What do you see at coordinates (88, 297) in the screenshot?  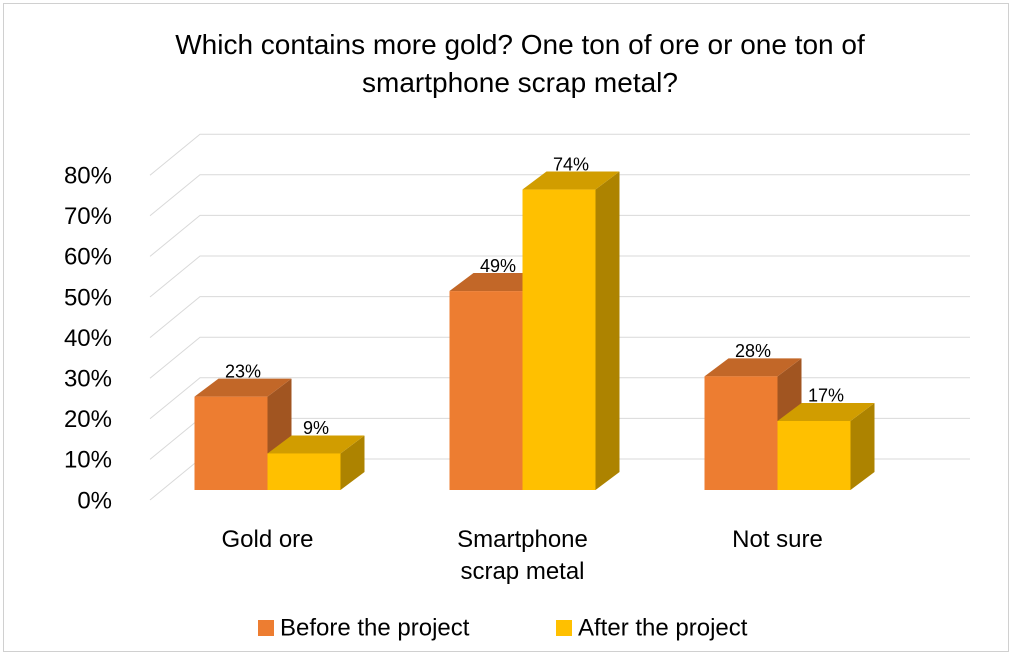 I see `y-tick-label: 50%` at bounding box center [88, 297].